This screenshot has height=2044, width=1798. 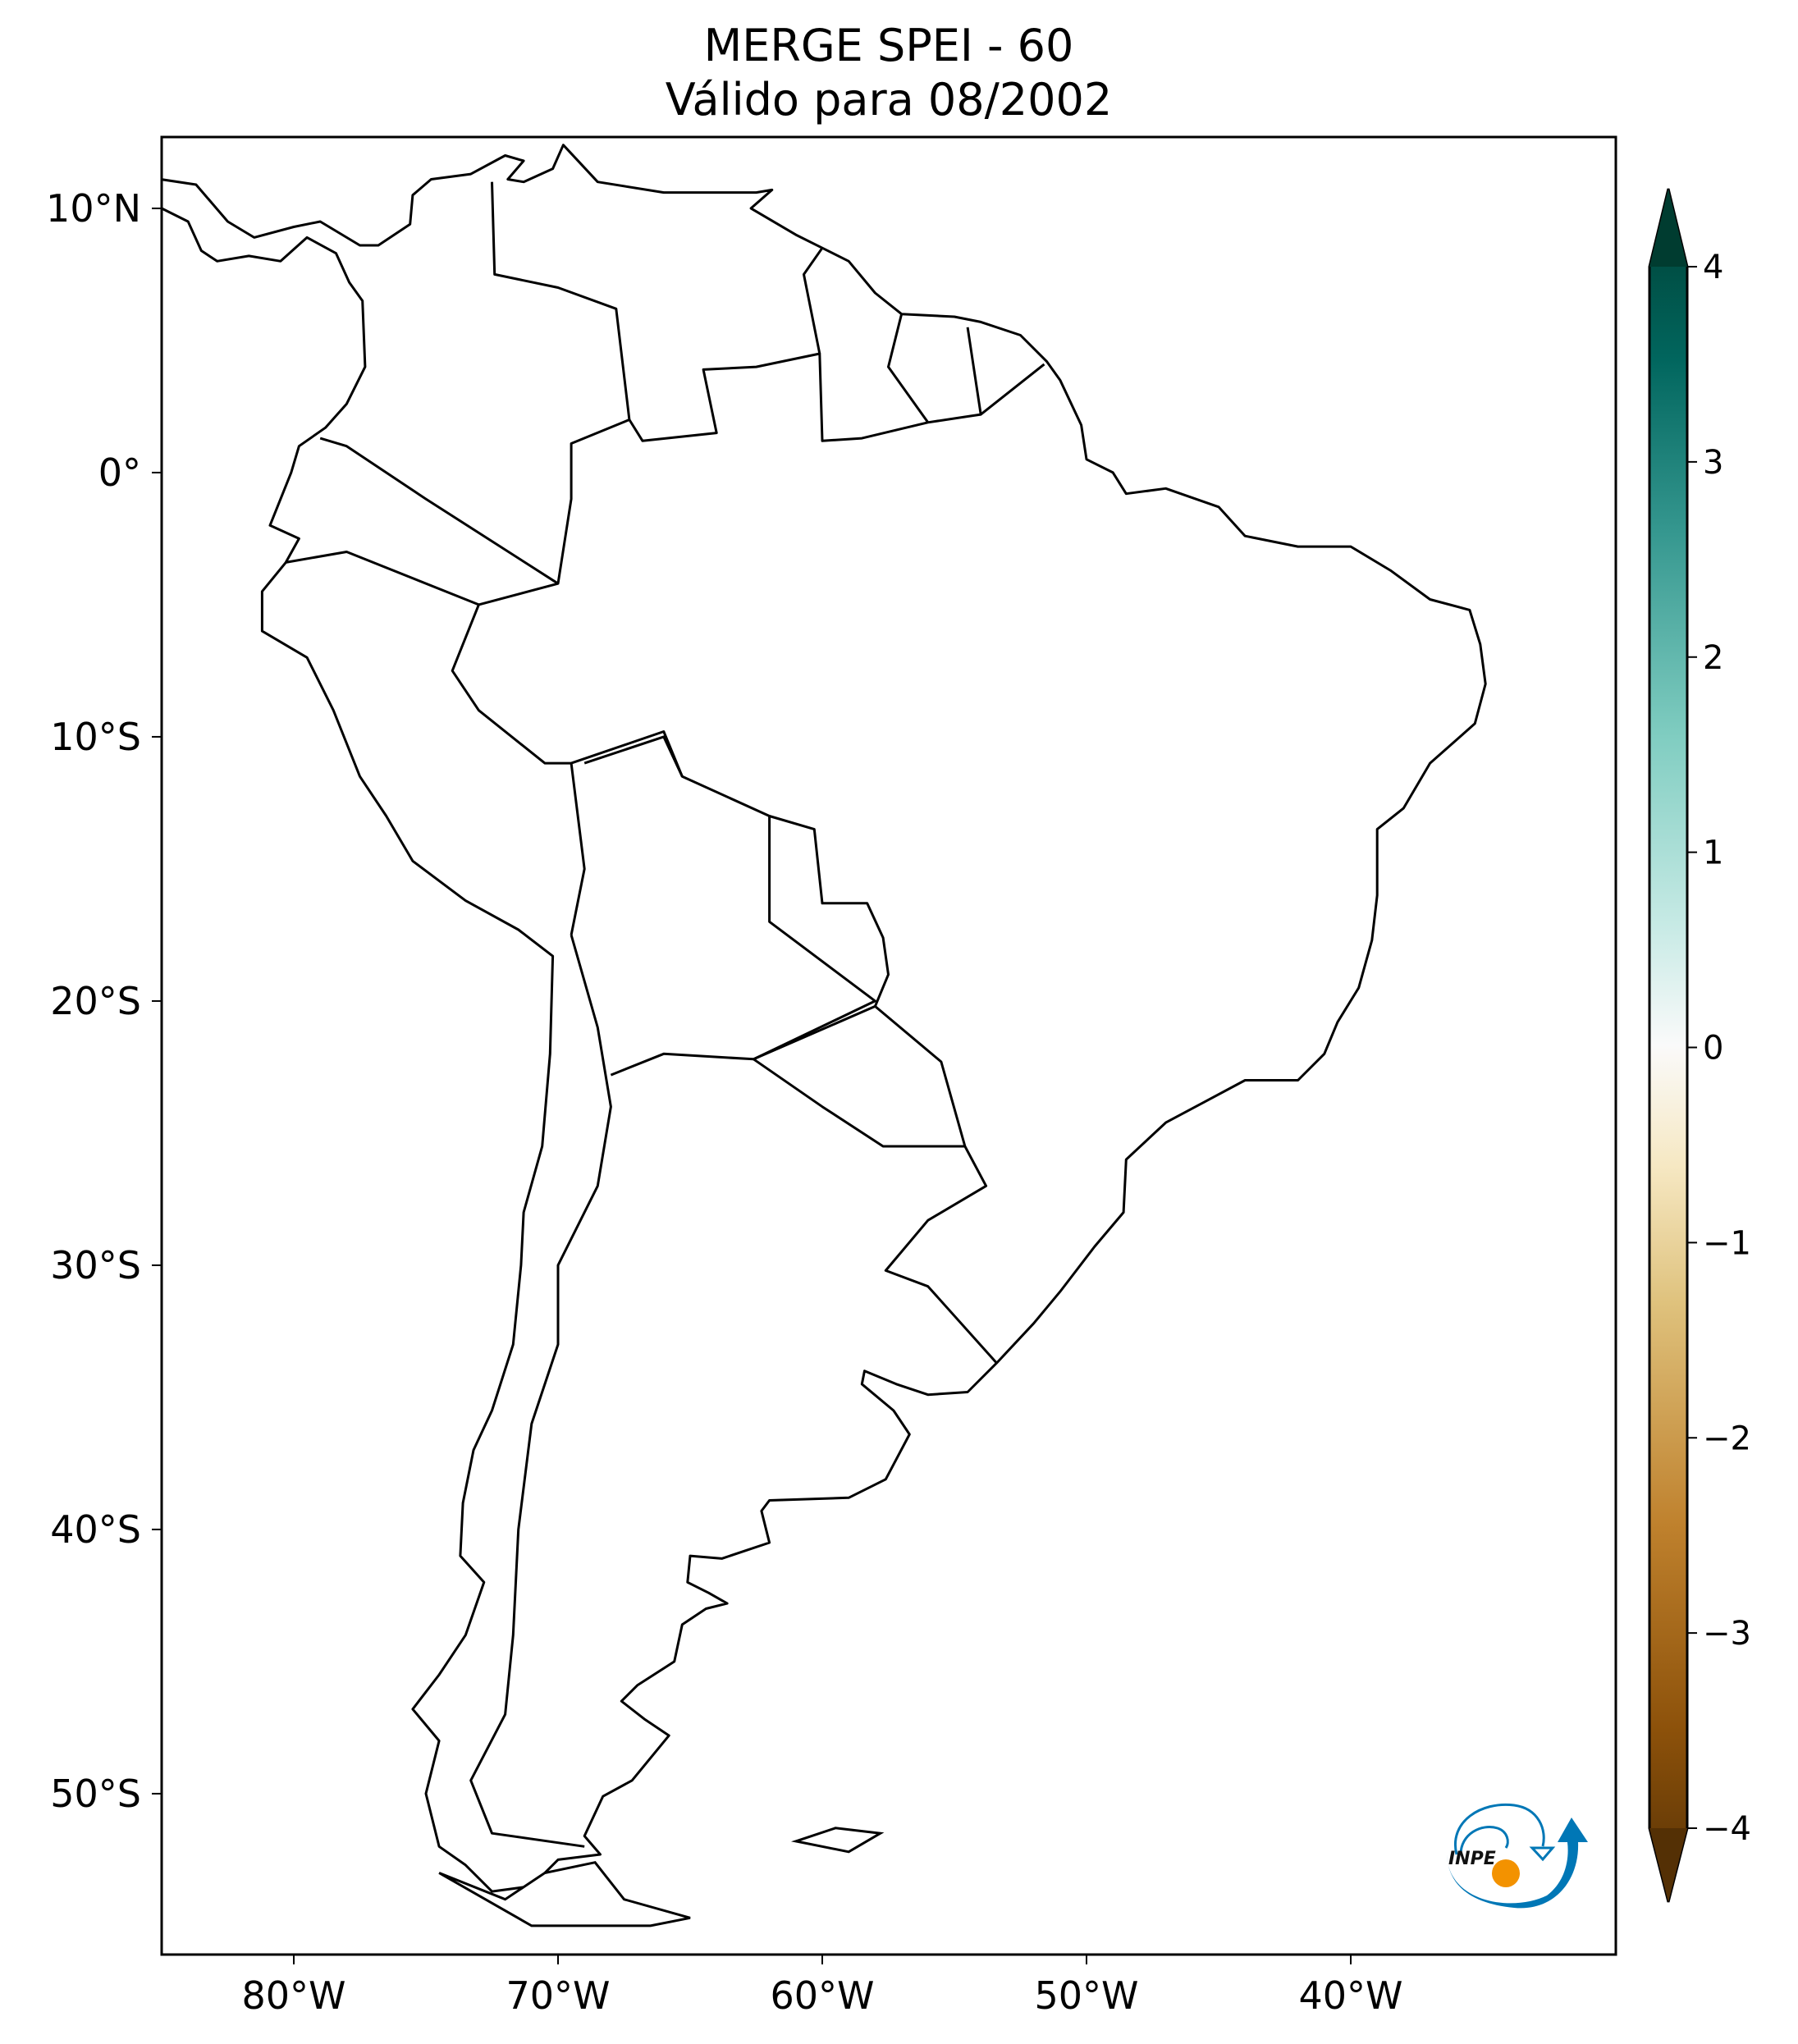 I want to click on x-tick-label: 80°W, so click(x=293, y=1996).